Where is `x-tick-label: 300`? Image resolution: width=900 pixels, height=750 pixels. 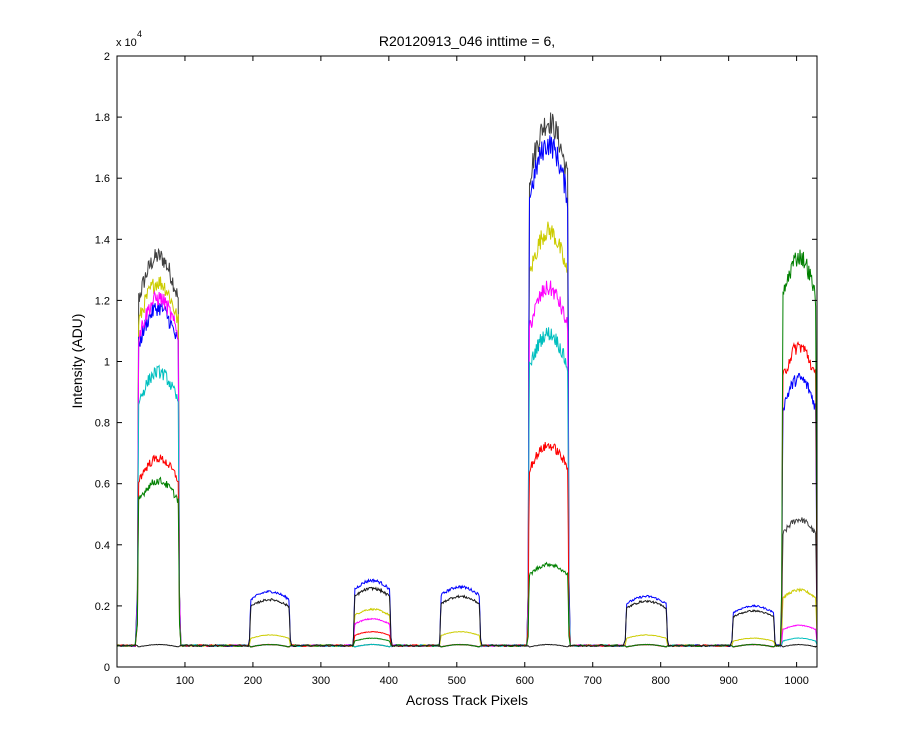 x-tick-label: 300 is located at coordinates (321, 681).